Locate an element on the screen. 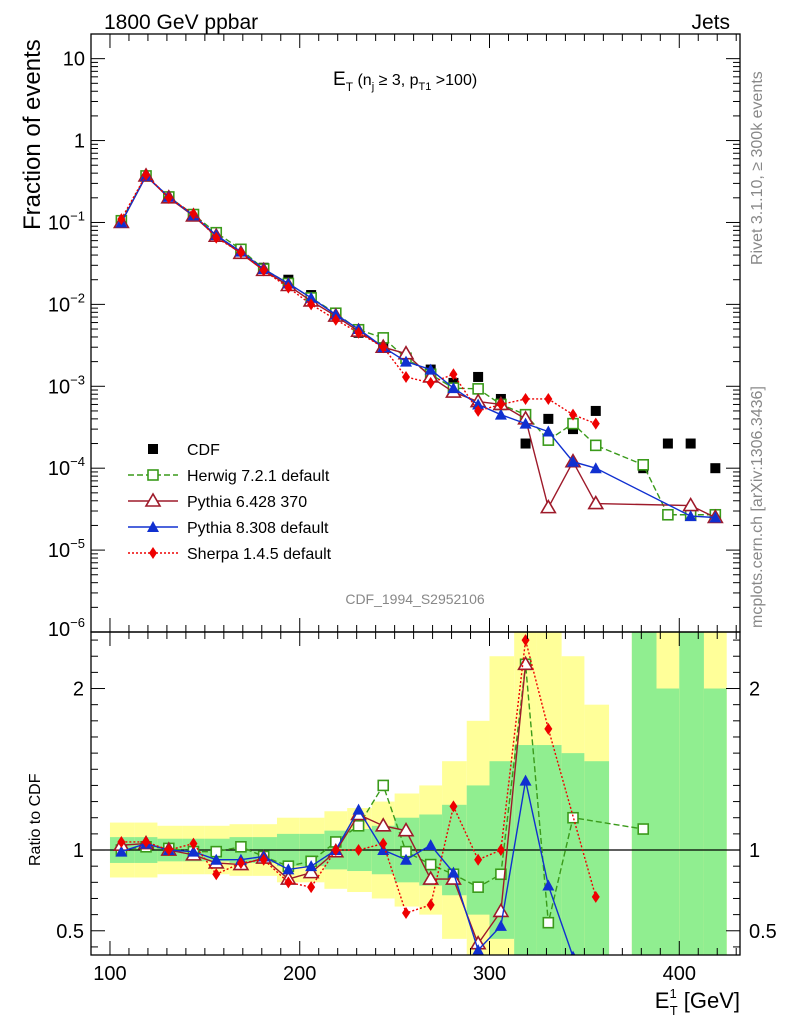 This screenshot has width=786, height=1024. legend-label-cdf: CDF is located at coordinates (203, 450).